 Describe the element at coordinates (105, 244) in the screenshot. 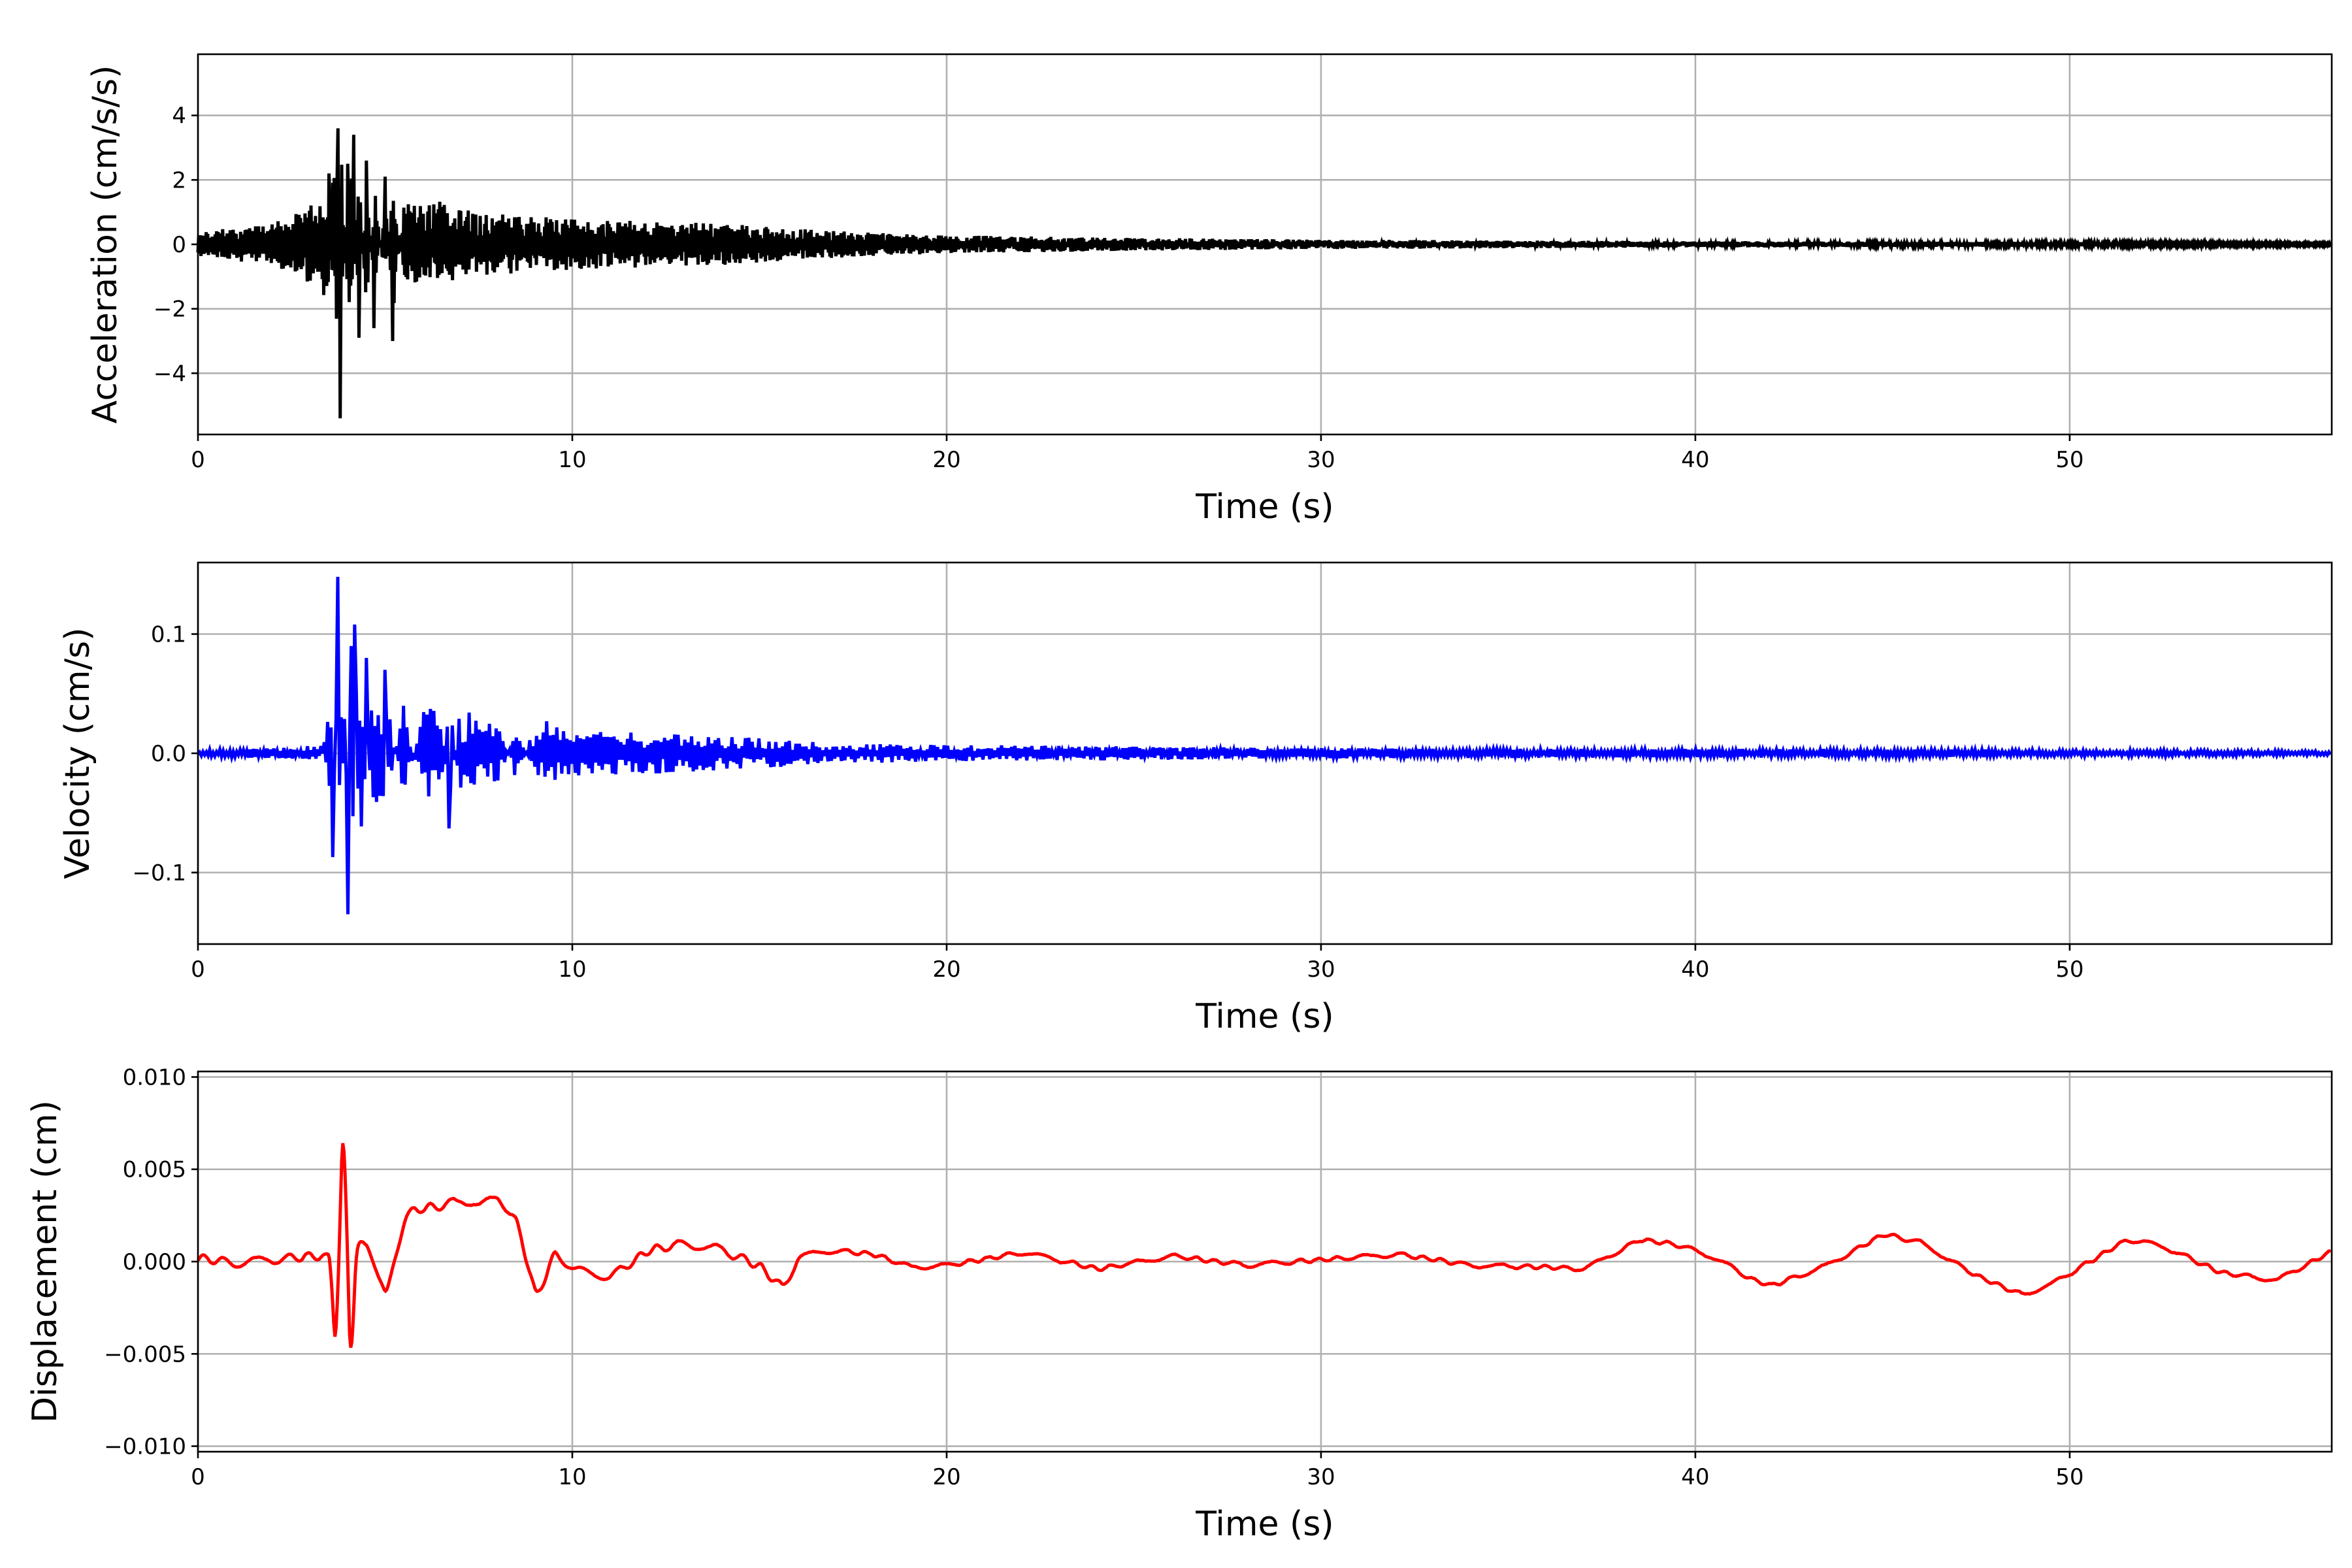

I see `acceleration-y-axis-title: Acceleration (cm/s/s)` at that location.